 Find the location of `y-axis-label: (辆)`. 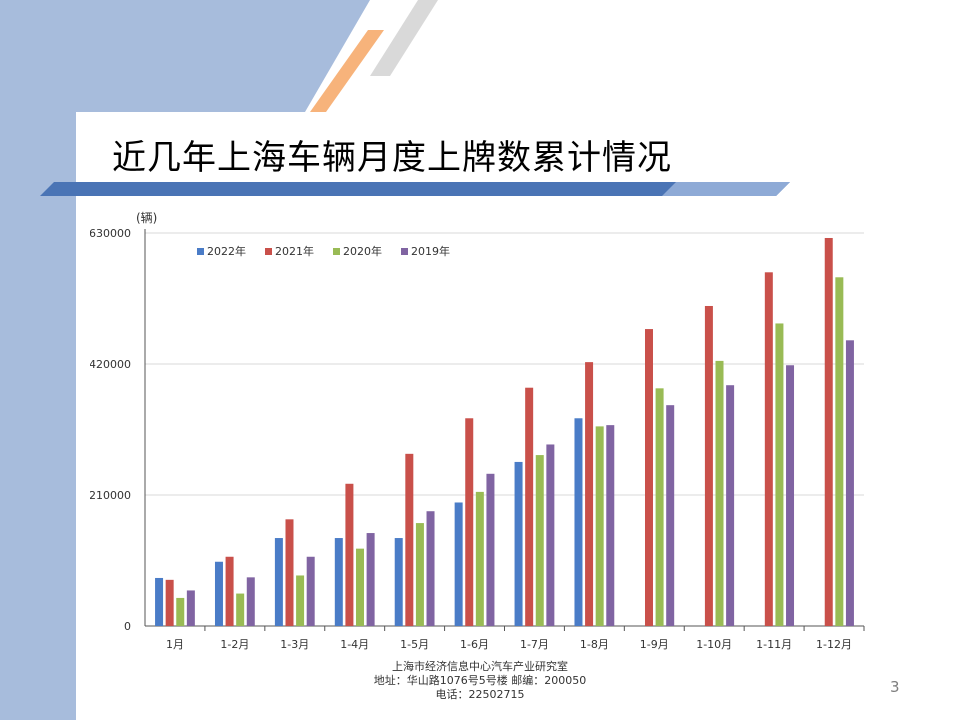

y-axis-label: (辆) is located at coordinates (146, 218).